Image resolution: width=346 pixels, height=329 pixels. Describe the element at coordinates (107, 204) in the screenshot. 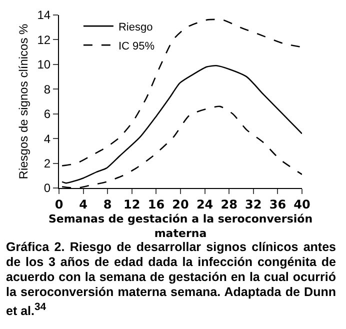

I see `x-tick-label: 8` at that location.